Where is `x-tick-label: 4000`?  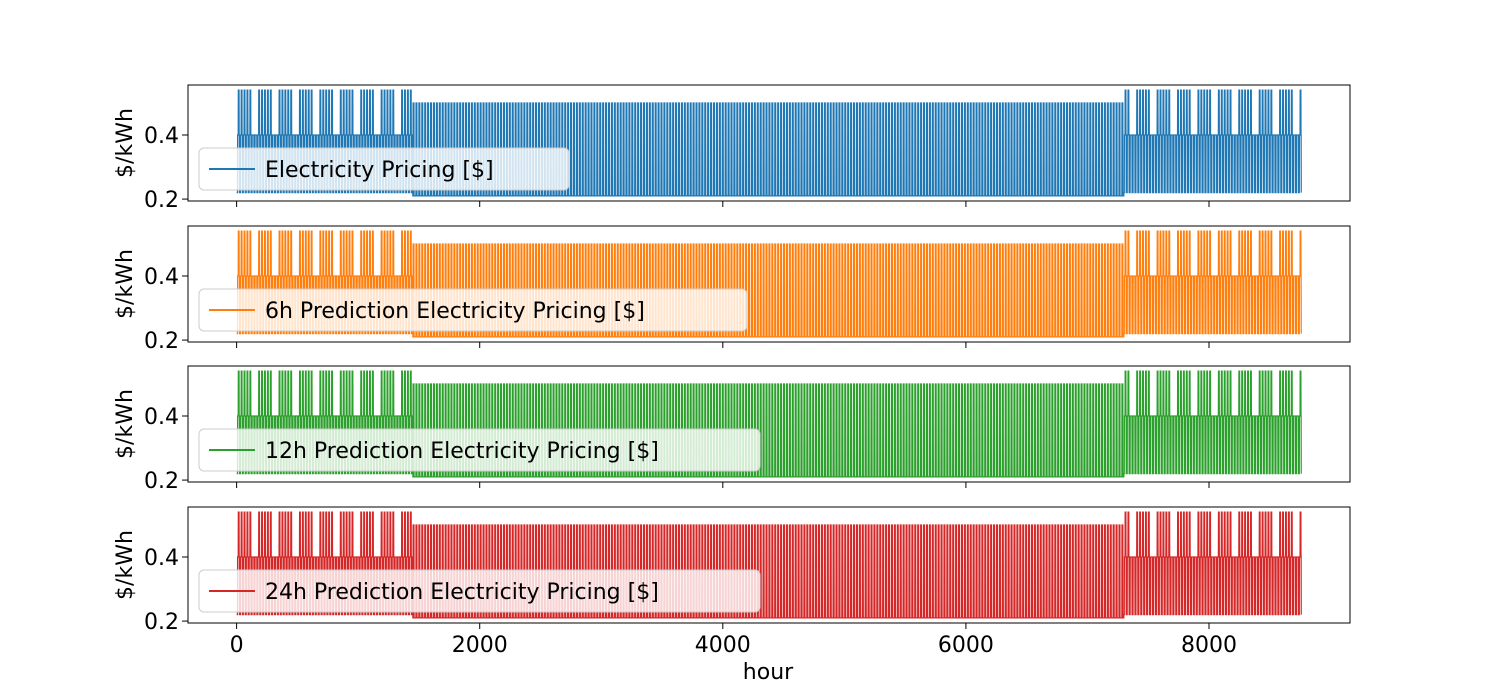
x-tick-label: 4000 is located at coordinates (723, 645).